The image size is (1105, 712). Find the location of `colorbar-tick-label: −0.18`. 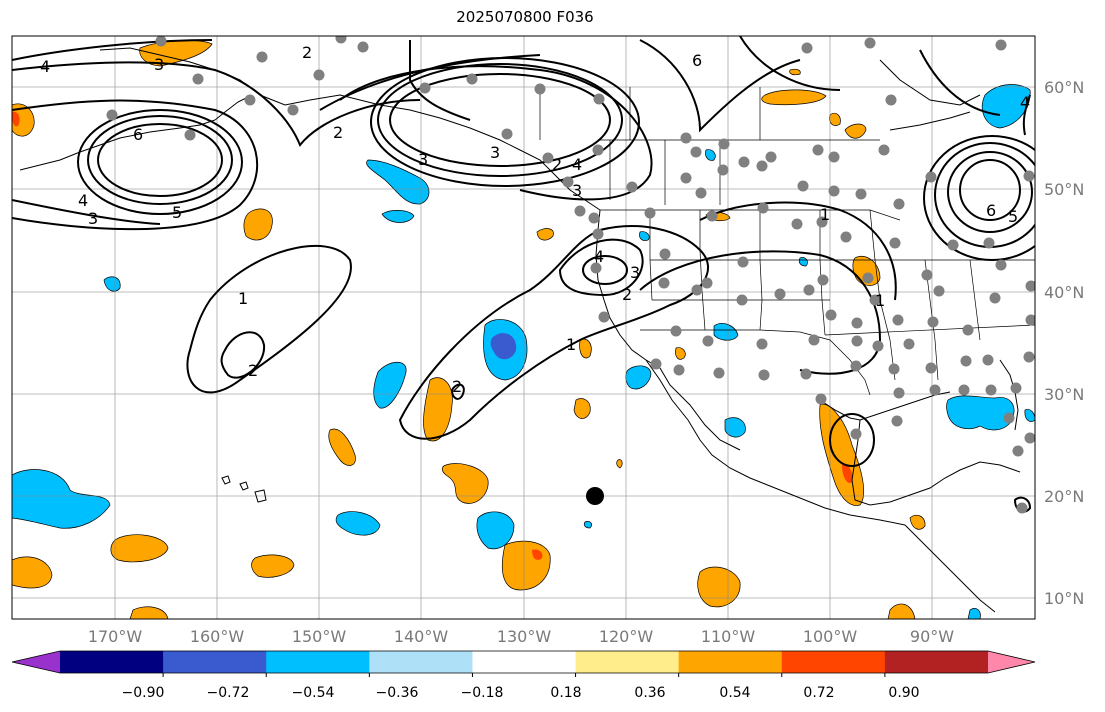

colorbar-tick-label: −0.18 is located at coordinates (482, 693).